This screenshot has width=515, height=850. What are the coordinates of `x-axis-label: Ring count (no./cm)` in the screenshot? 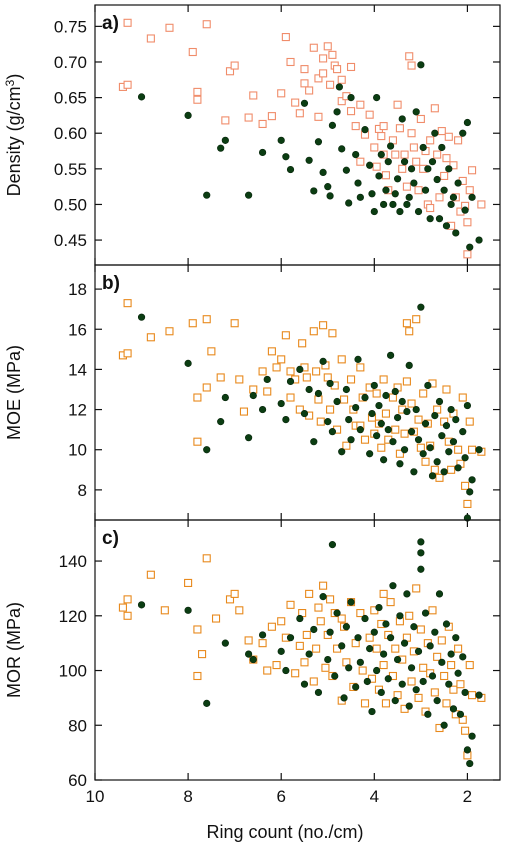 It's located at (284, 832).